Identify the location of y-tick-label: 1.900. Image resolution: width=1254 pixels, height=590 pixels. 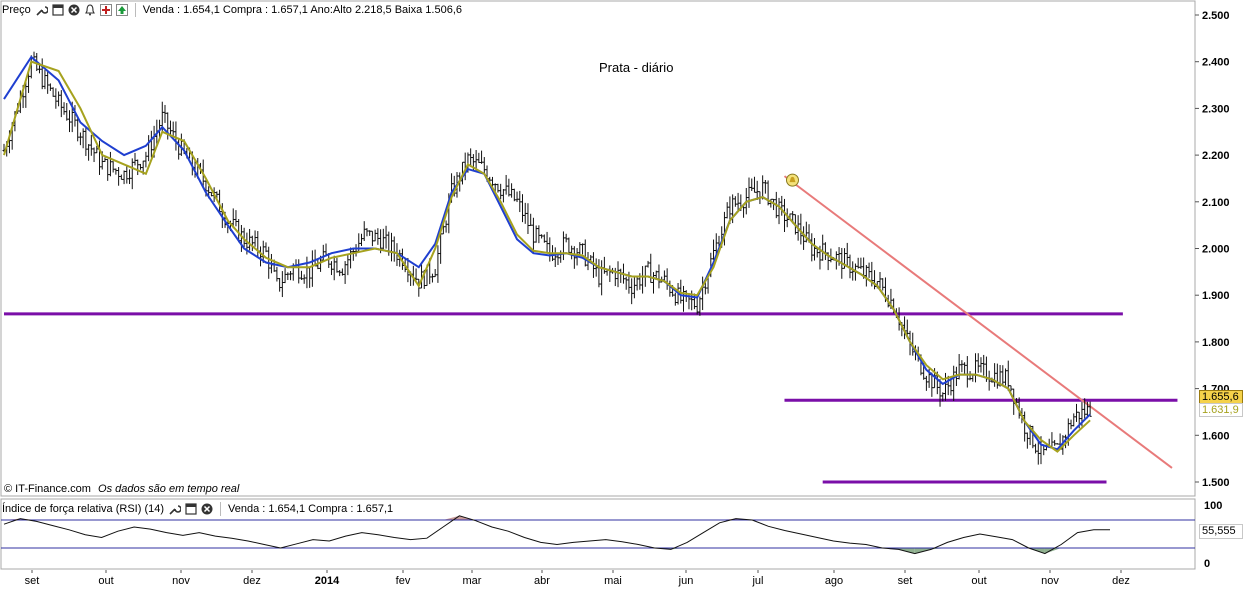
(1216, 296).